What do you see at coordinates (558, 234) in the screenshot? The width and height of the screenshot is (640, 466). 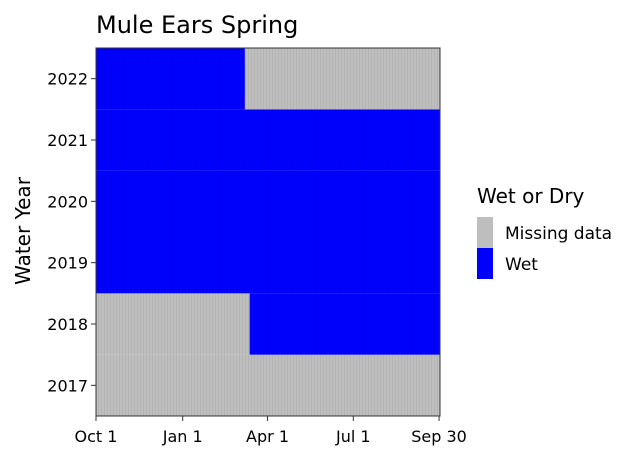 I see `legend-label-missing-data: Missing data` at bounding box center [558, 234].